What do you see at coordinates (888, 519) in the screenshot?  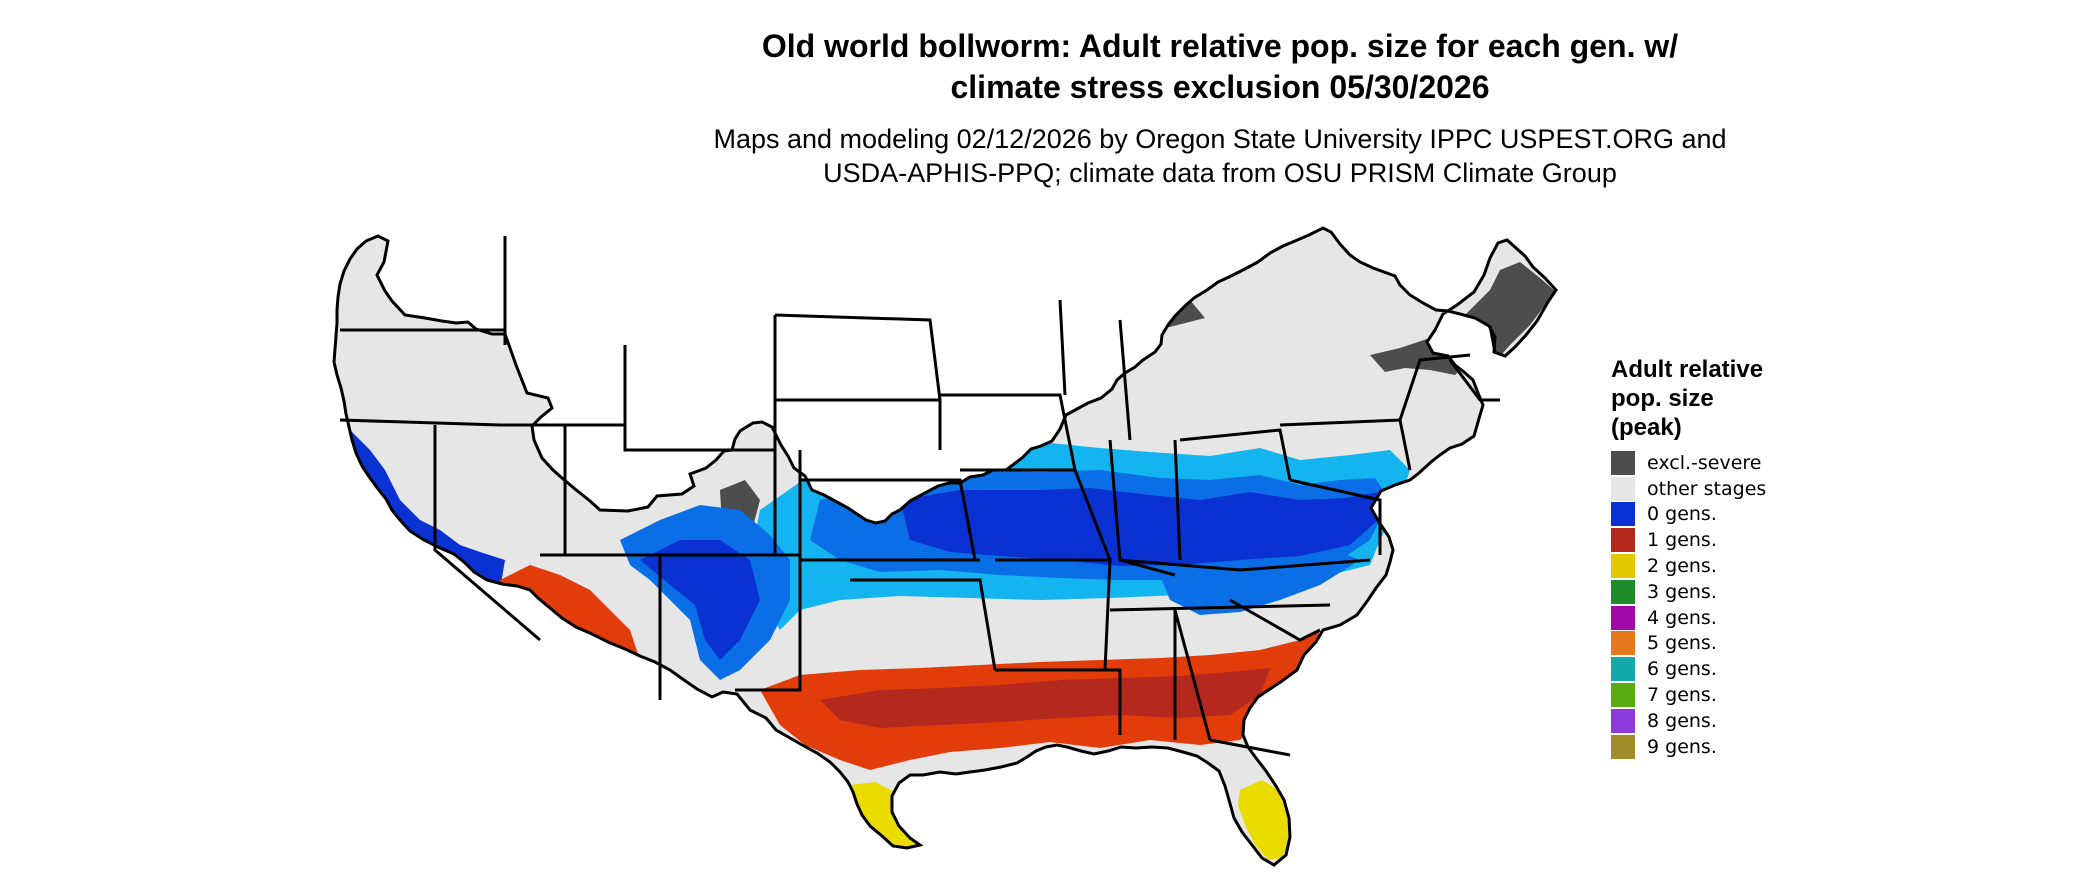 I see `border-ne-ks` at bounding box center [888, 519].